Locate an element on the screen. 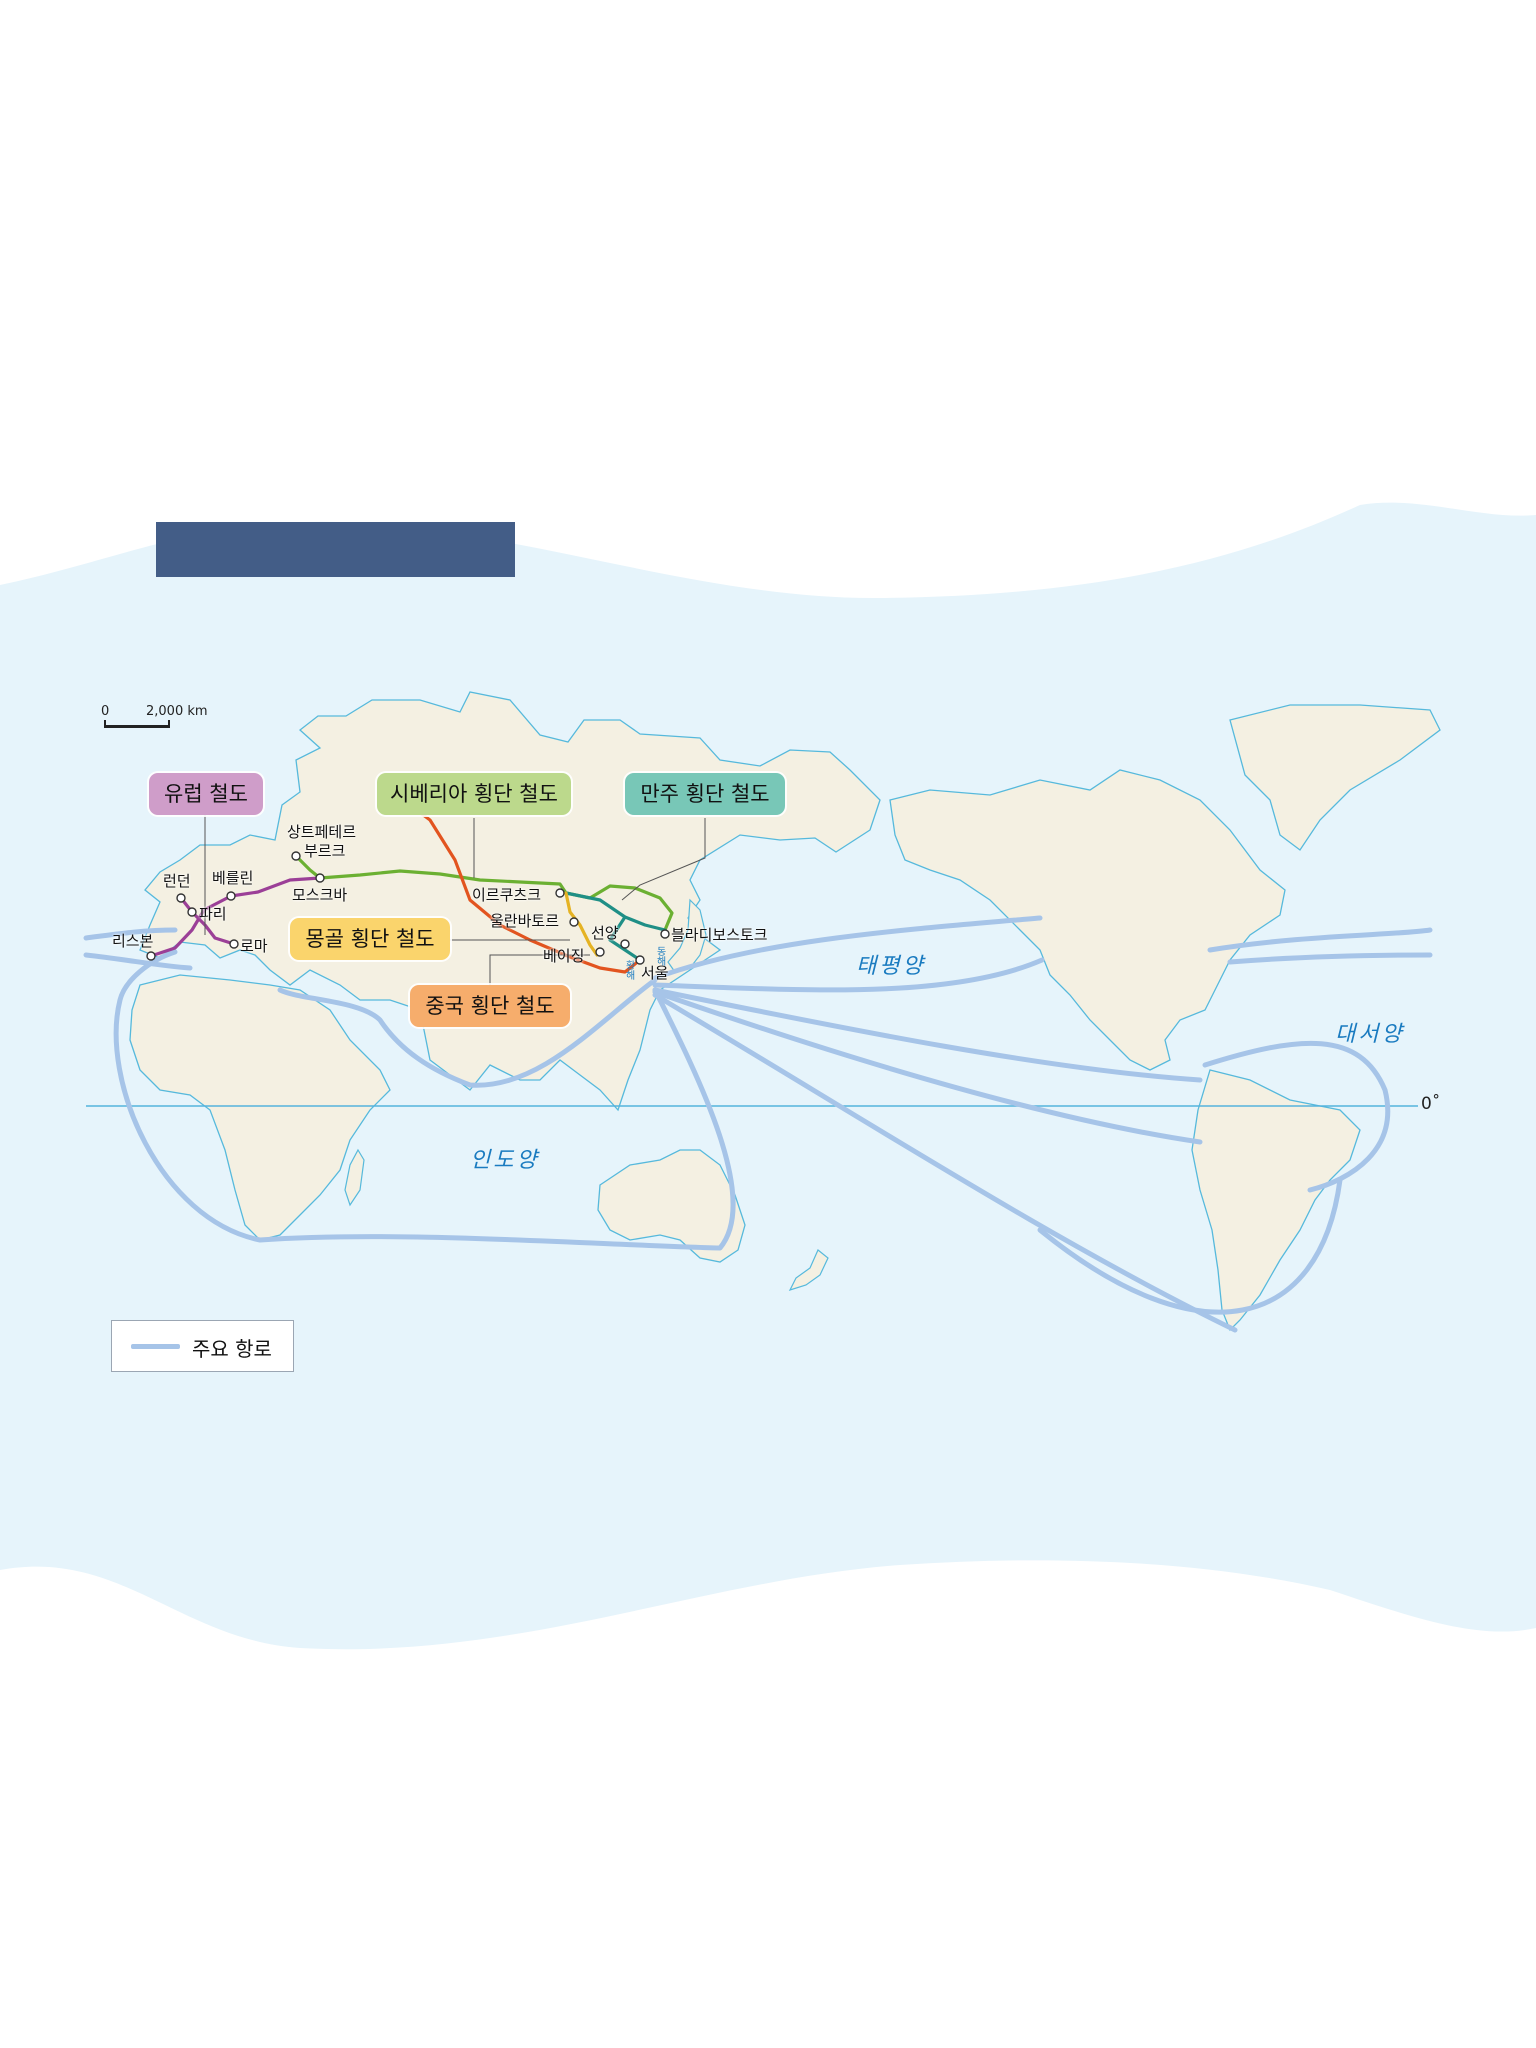  leader-manchuria is located at coordinates (663, 859).